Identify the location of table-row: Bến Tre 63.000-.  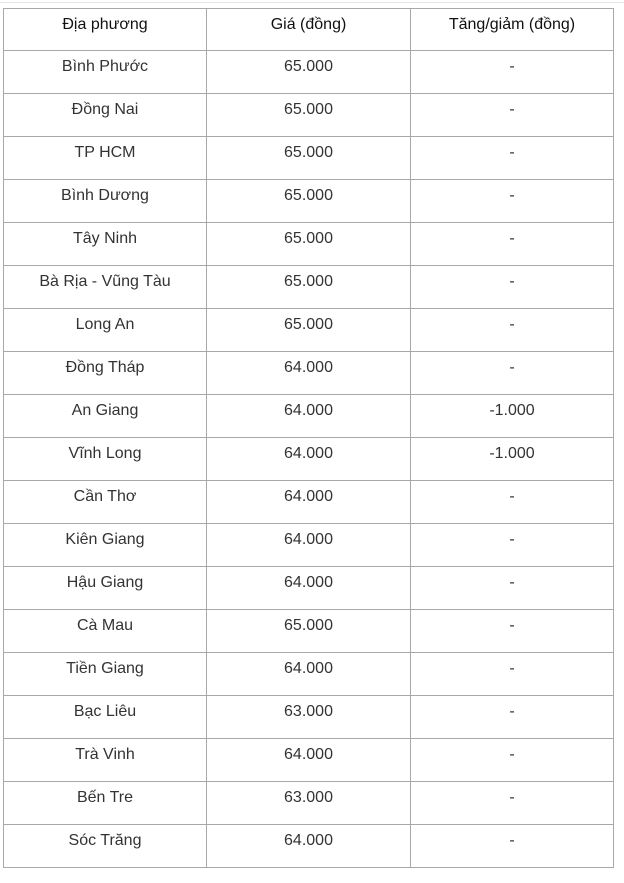
(308, 803).